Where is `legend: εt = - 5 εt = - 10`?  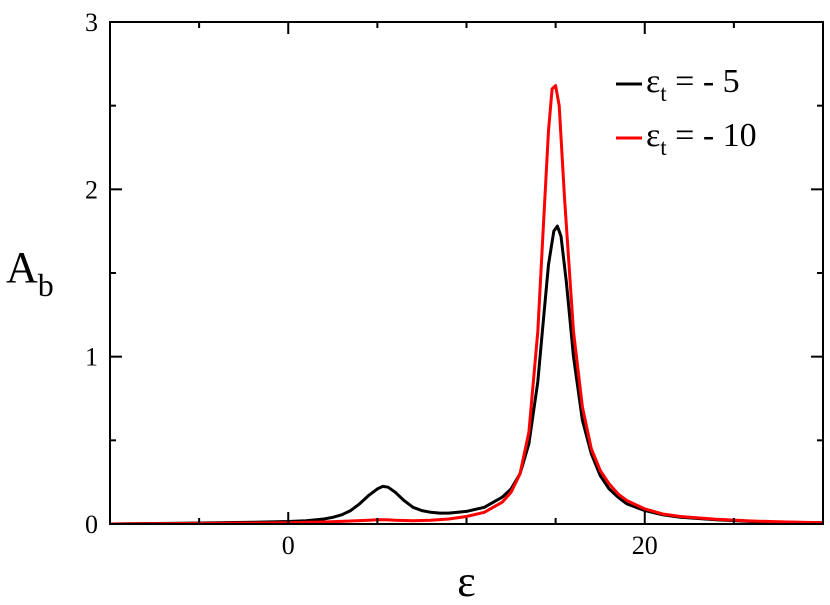
legend: εt = - 5 εt = - 10 is located at coordinates (686, 111).